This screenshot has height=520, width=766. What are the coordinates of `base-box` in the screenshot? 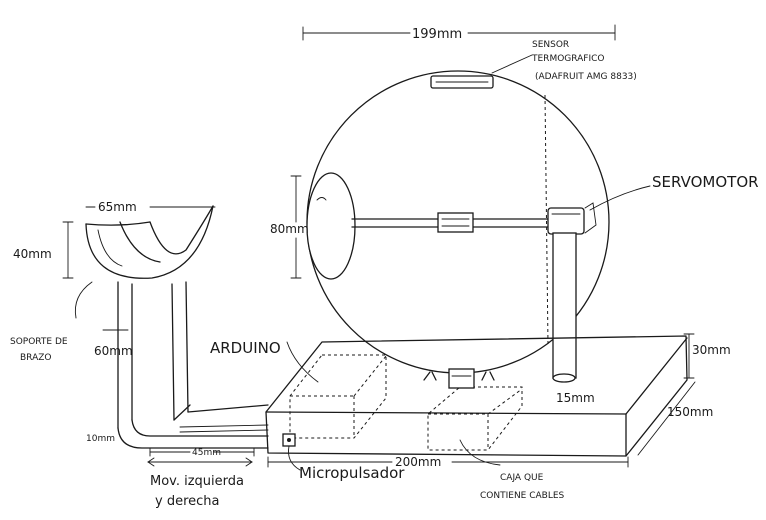 It's located at (476, 396).